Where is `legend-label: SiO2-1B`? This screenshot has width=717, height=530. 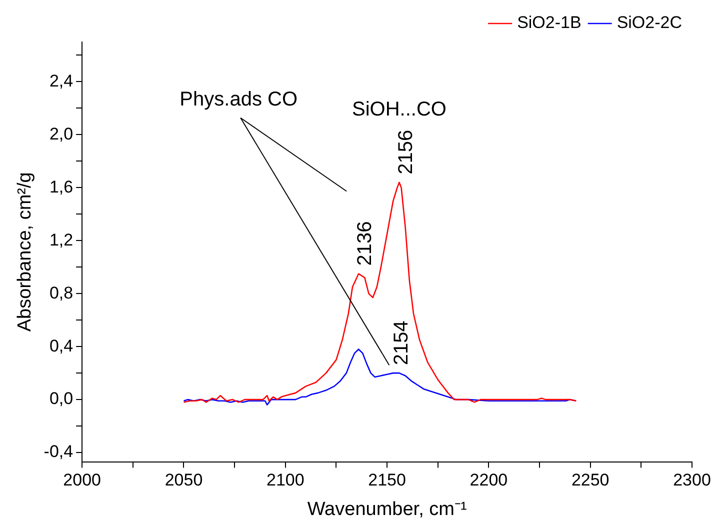
legend-label: SiO2-1B is located at coordinates (549, 22).